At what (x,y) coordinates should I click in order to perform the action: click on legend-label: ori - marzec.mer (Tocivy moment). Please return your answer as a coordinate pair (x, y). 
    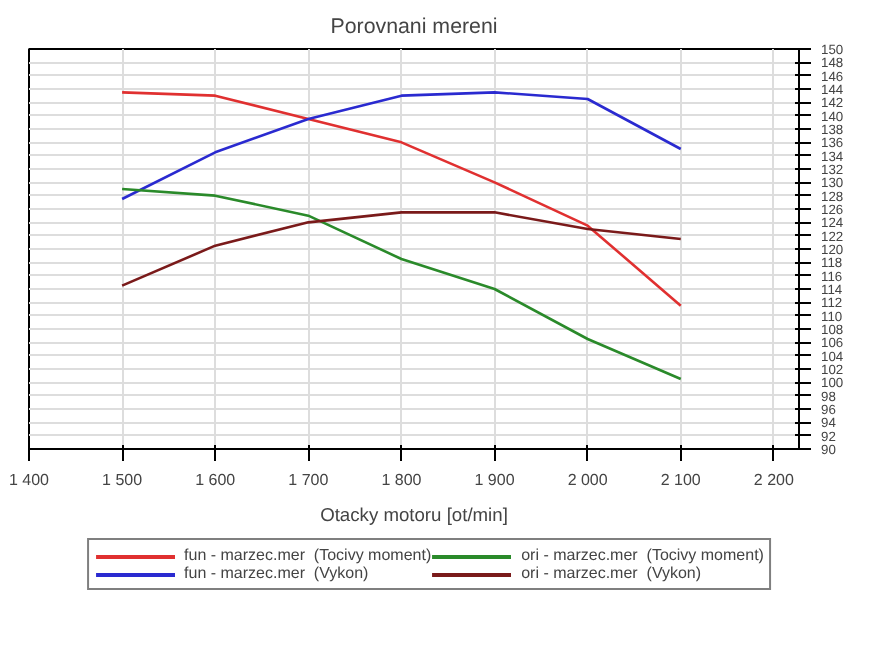
    Looking at the image, I should click on (642, 555).